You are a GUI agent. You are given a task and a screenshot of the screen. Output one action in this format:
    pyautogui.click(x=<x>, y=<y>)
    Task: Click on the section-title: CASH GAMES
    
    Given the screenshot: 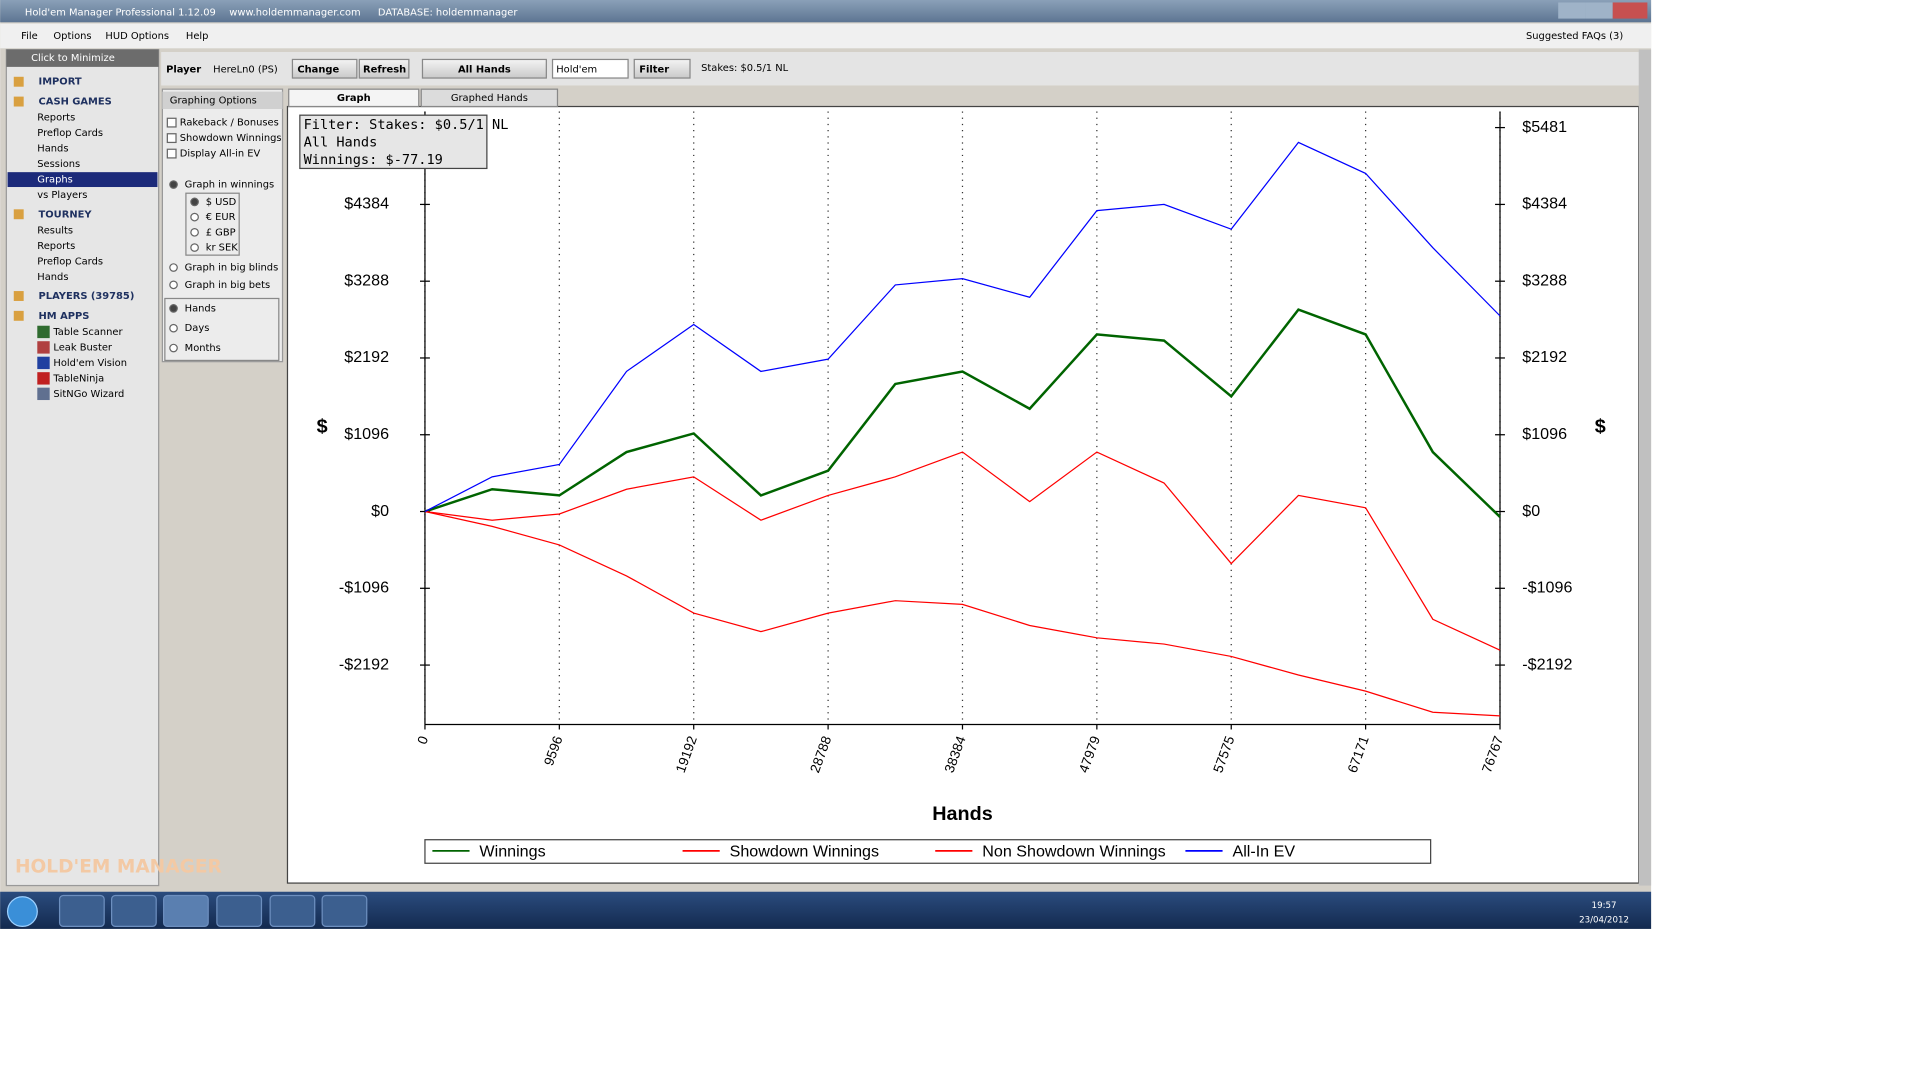 What is the action you would take?
    pyautogui.click(x=75, y=102)
    